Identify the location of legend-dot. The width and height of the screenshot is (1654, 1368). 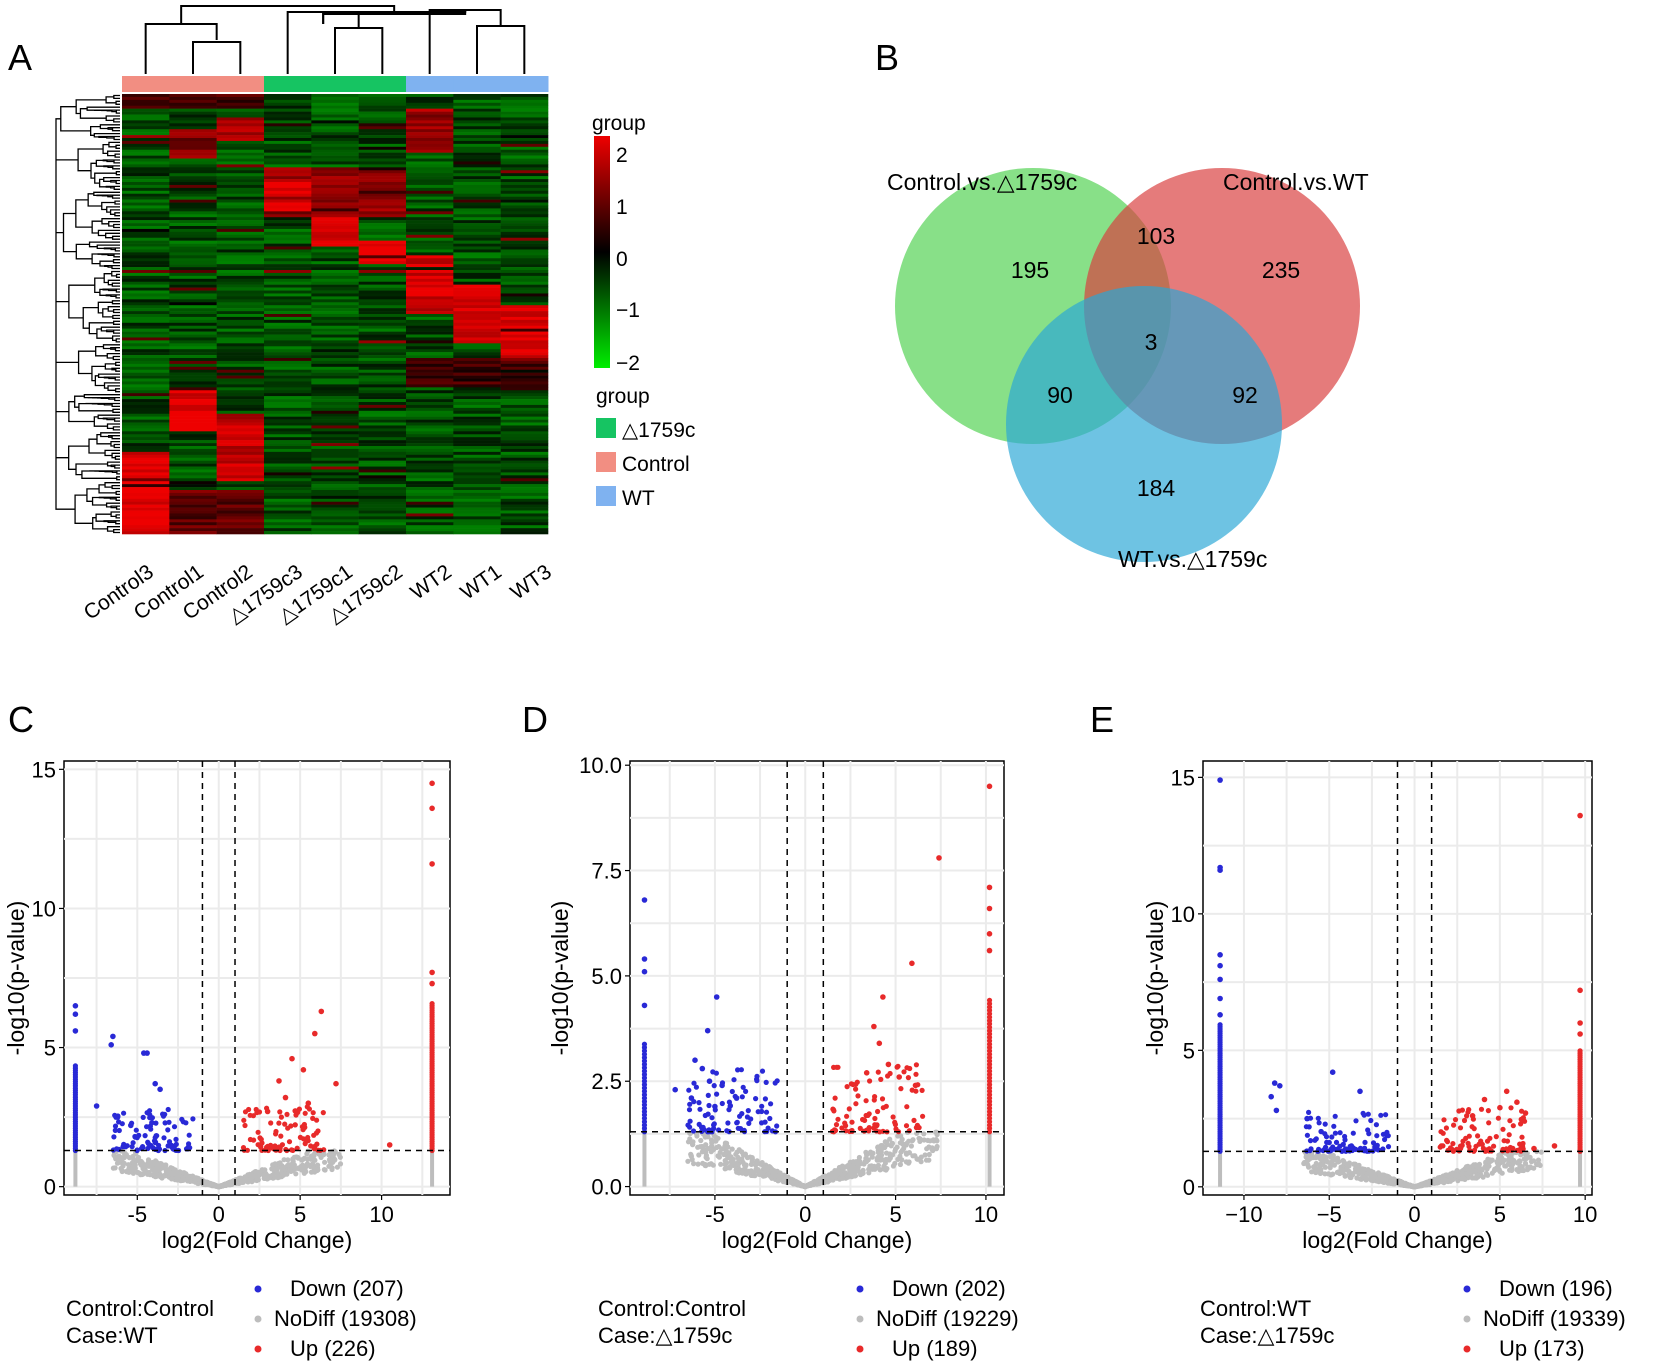
(1467, 1319).